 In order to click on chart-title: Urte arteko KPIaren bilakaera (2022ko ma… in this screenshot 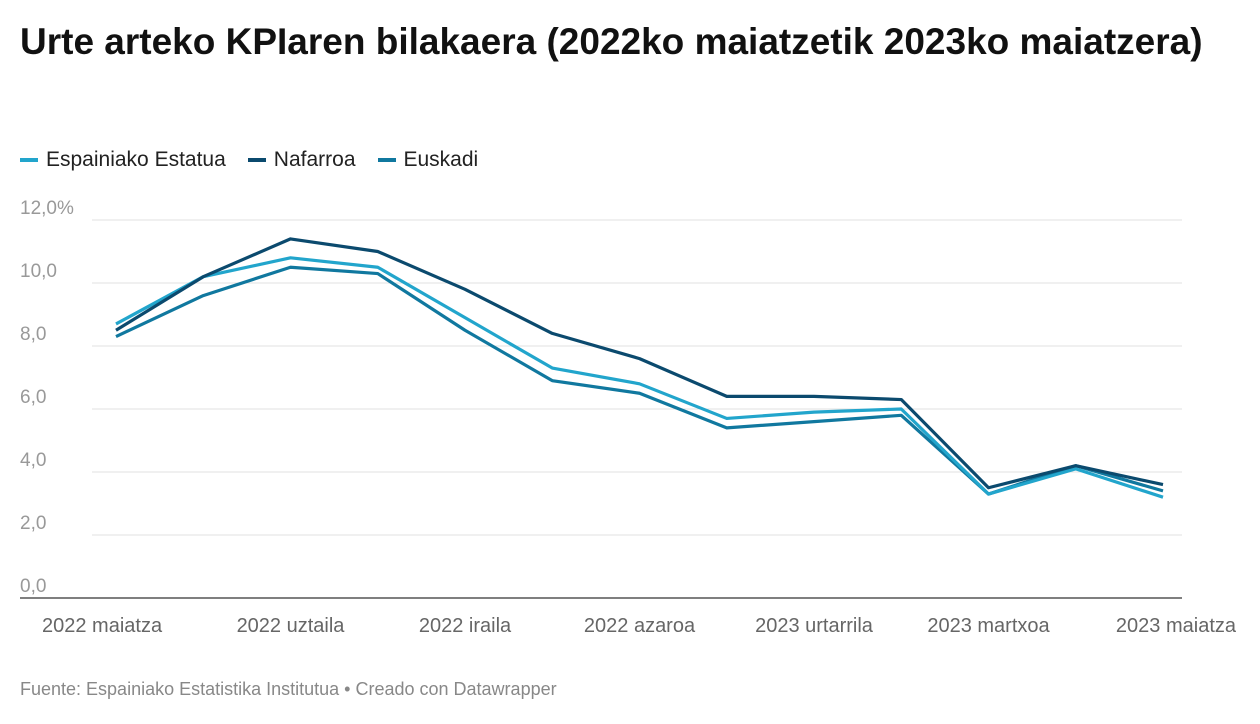, I will do `click(611, 41)`.